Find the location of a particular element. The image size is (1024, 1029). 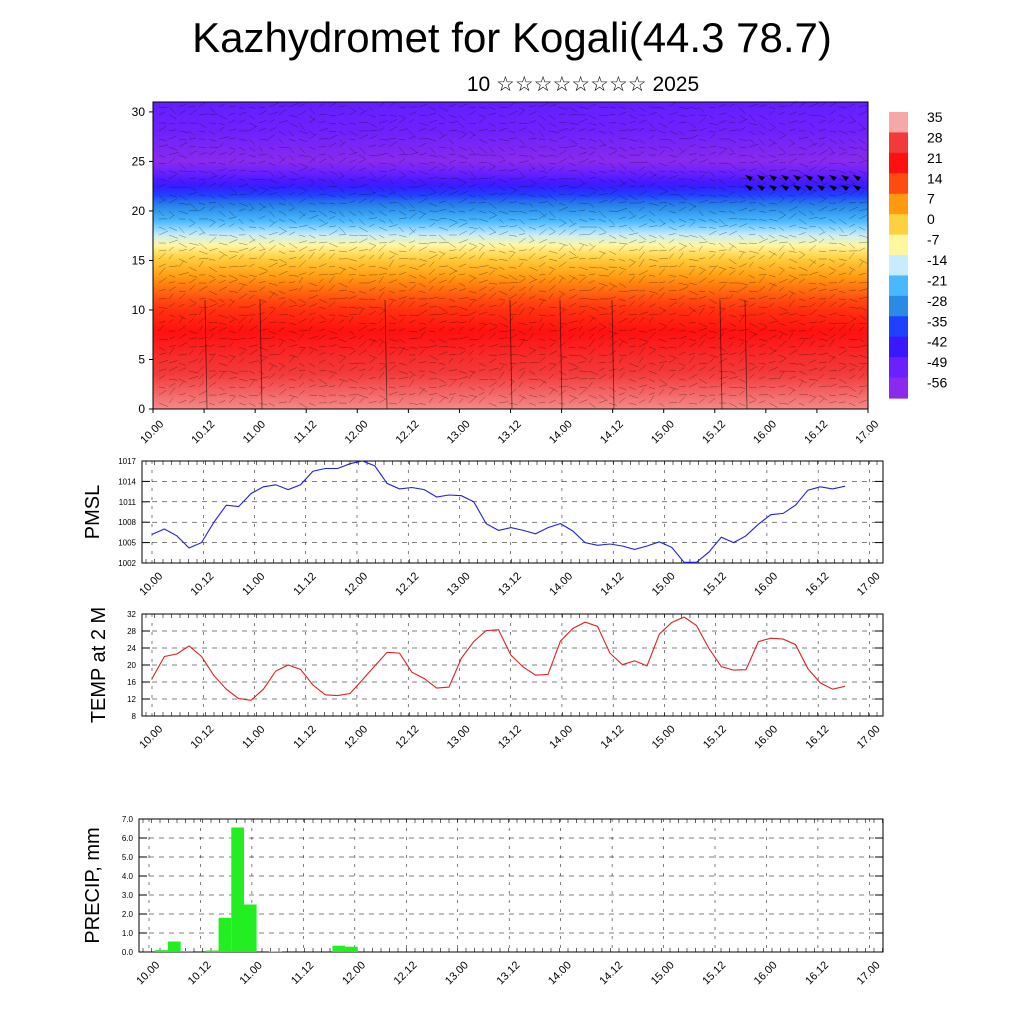

colorbar-label: -7 is located at coordinates (933, 240).